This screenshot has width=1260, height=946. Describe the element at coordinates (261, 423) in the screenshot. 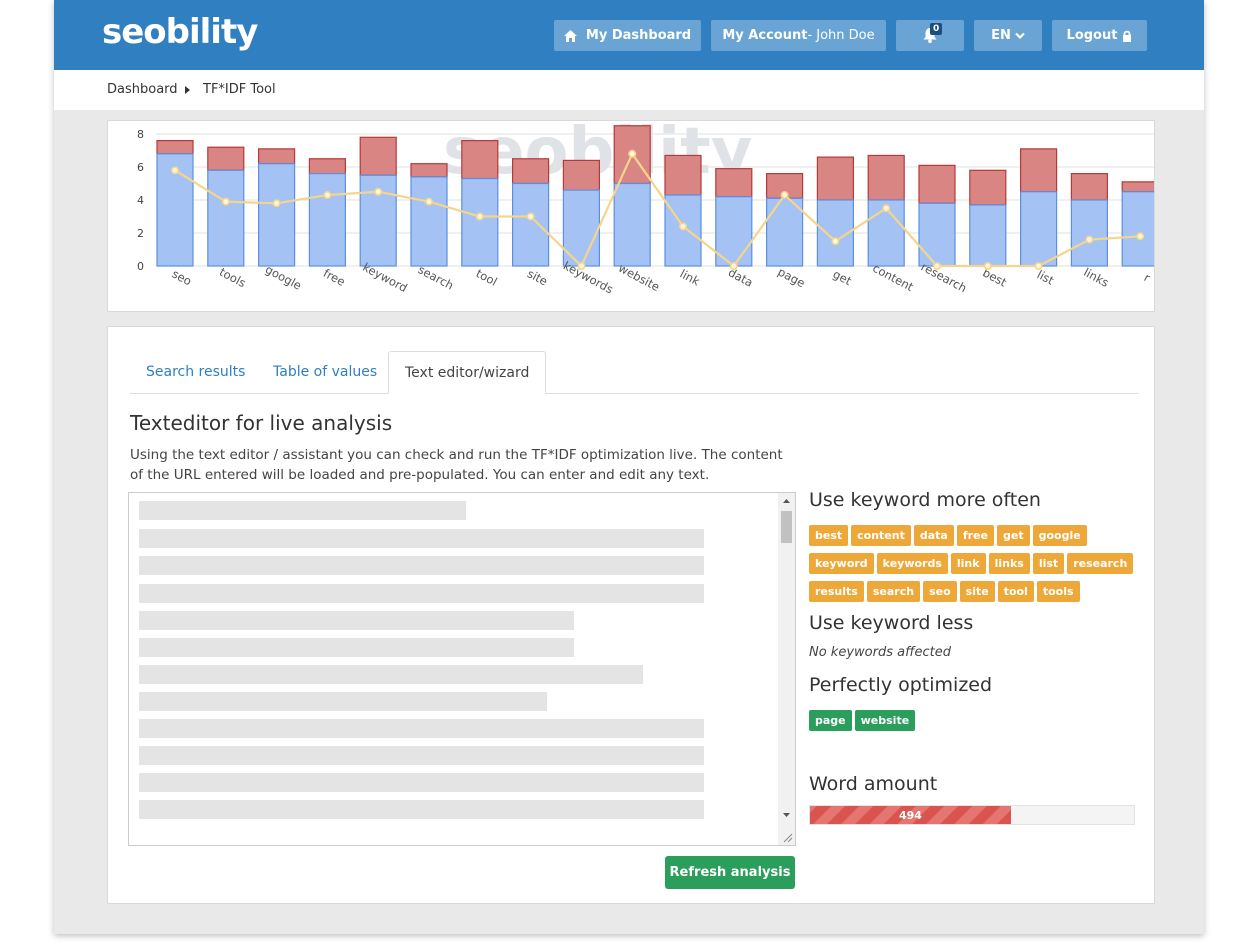

I see `editor-title: Texteditor for live analysis` at that location.